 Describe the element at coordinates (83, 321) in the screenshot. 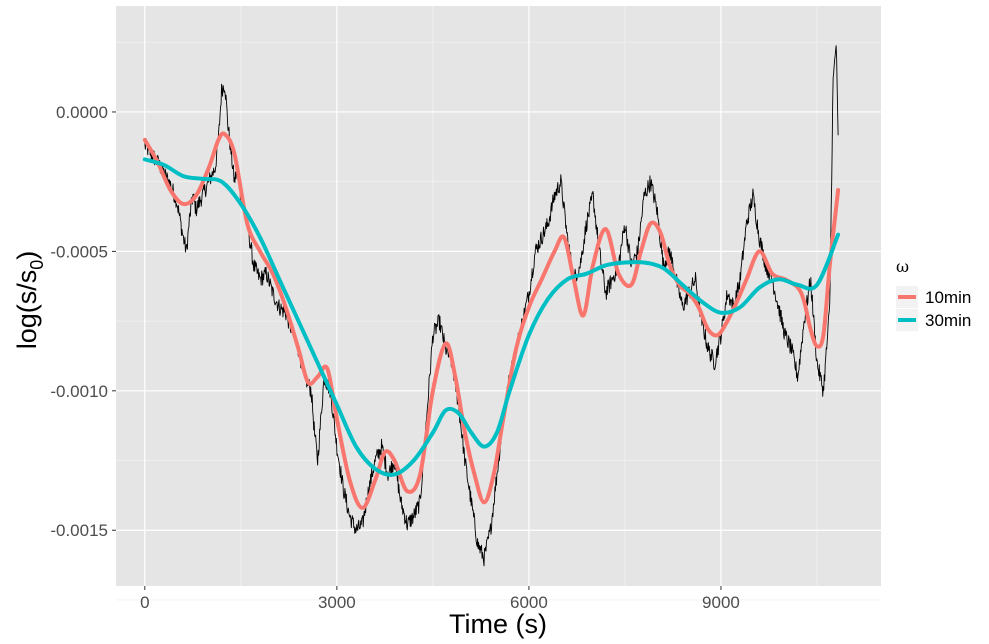

I see `y-axis-ticks: 0.0000 -0.0005 -0.0010 -0.0015` at that location.